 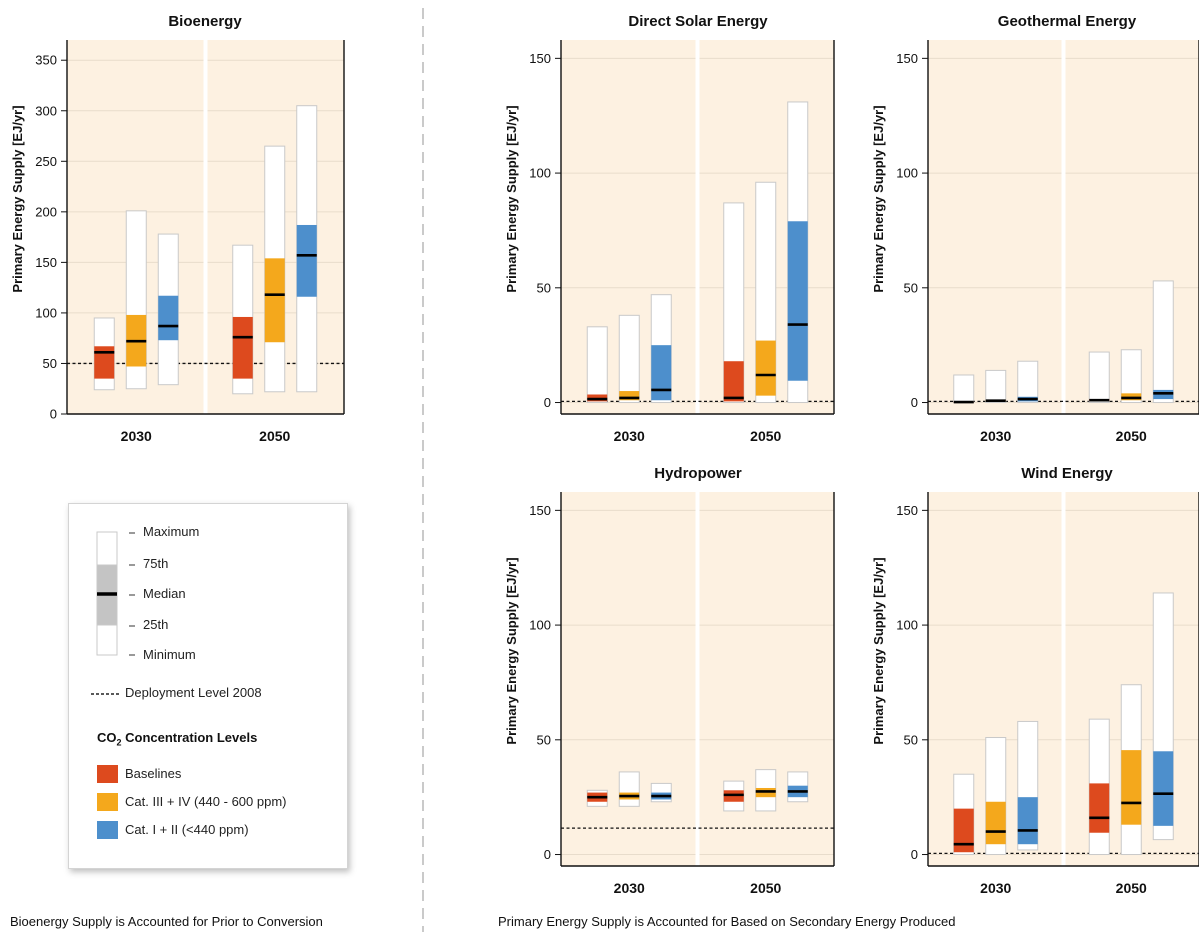 What do you see at coordinates (46, 110) in the screenshot?
I see `y-tick-label: 300` at bounding box center [46, 110].